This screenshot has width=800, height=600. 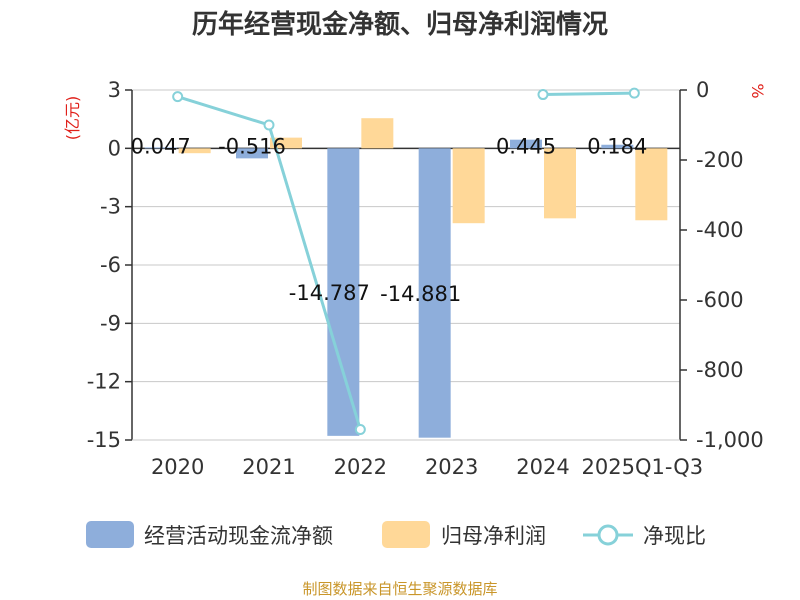 I want to click on right-axis-unit: %, so click(x=757, y=90).